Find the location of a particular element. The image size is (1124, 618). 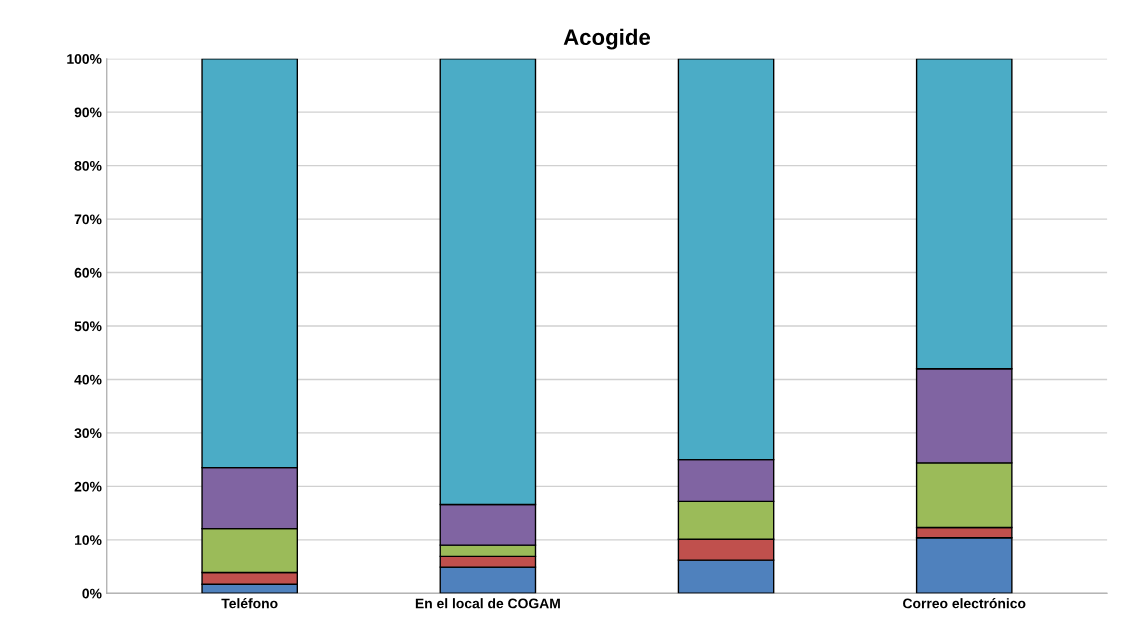

y-tick-label: 30% is located at coordinates (88, 433).